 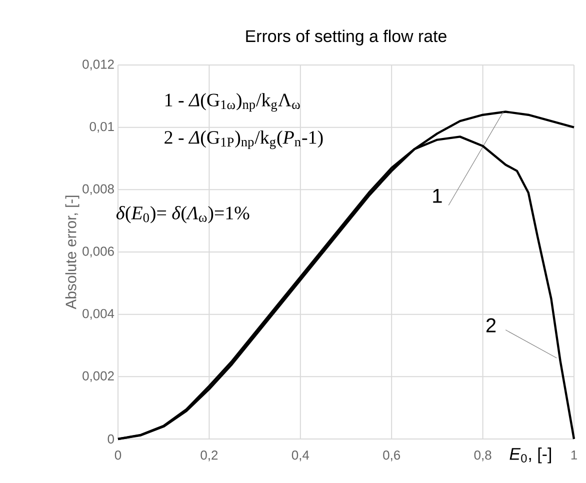 I want to click on y-tick-label: 0,012, so click(x=98, y=65).